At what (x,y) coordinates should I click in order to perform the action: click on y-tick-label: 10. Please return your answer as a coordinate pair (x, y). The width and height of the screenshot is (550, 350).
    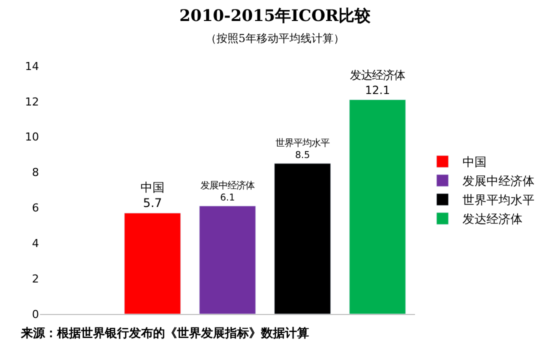
    Looking at the image, I should click on (32, 137).